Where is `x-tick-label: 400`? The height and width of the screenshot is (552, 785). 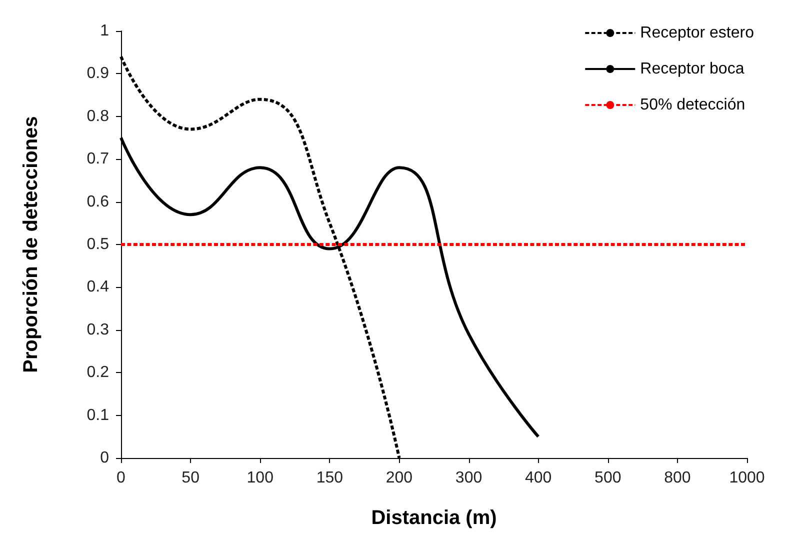
x-tick-label: 400 is located at coordinates (538, 478).